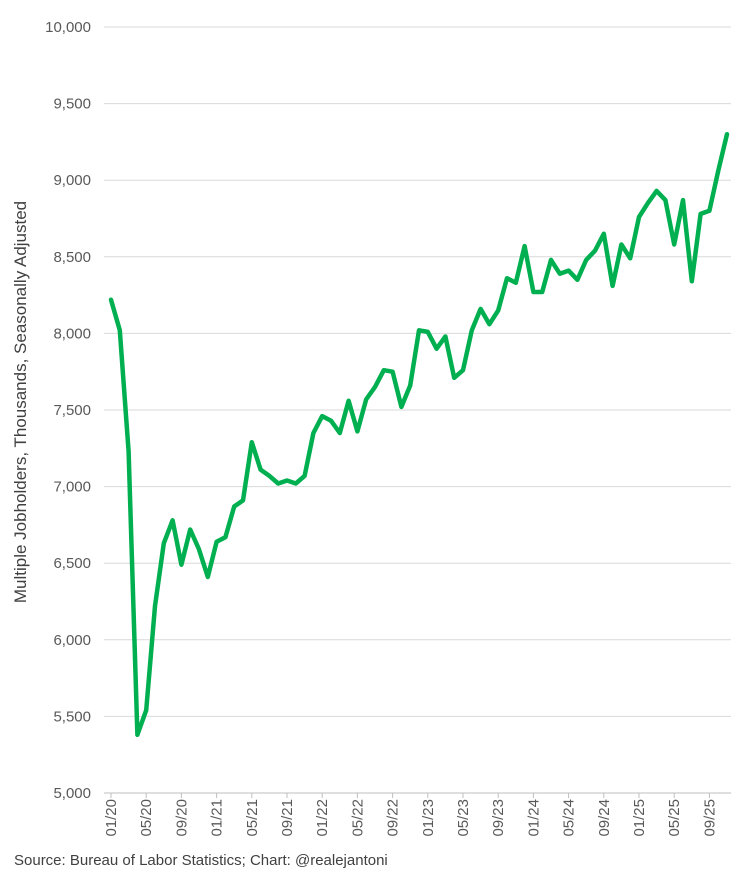 The image size is (751, 882). I want to click on x-tick-label: 09/21, so click(287, 818).